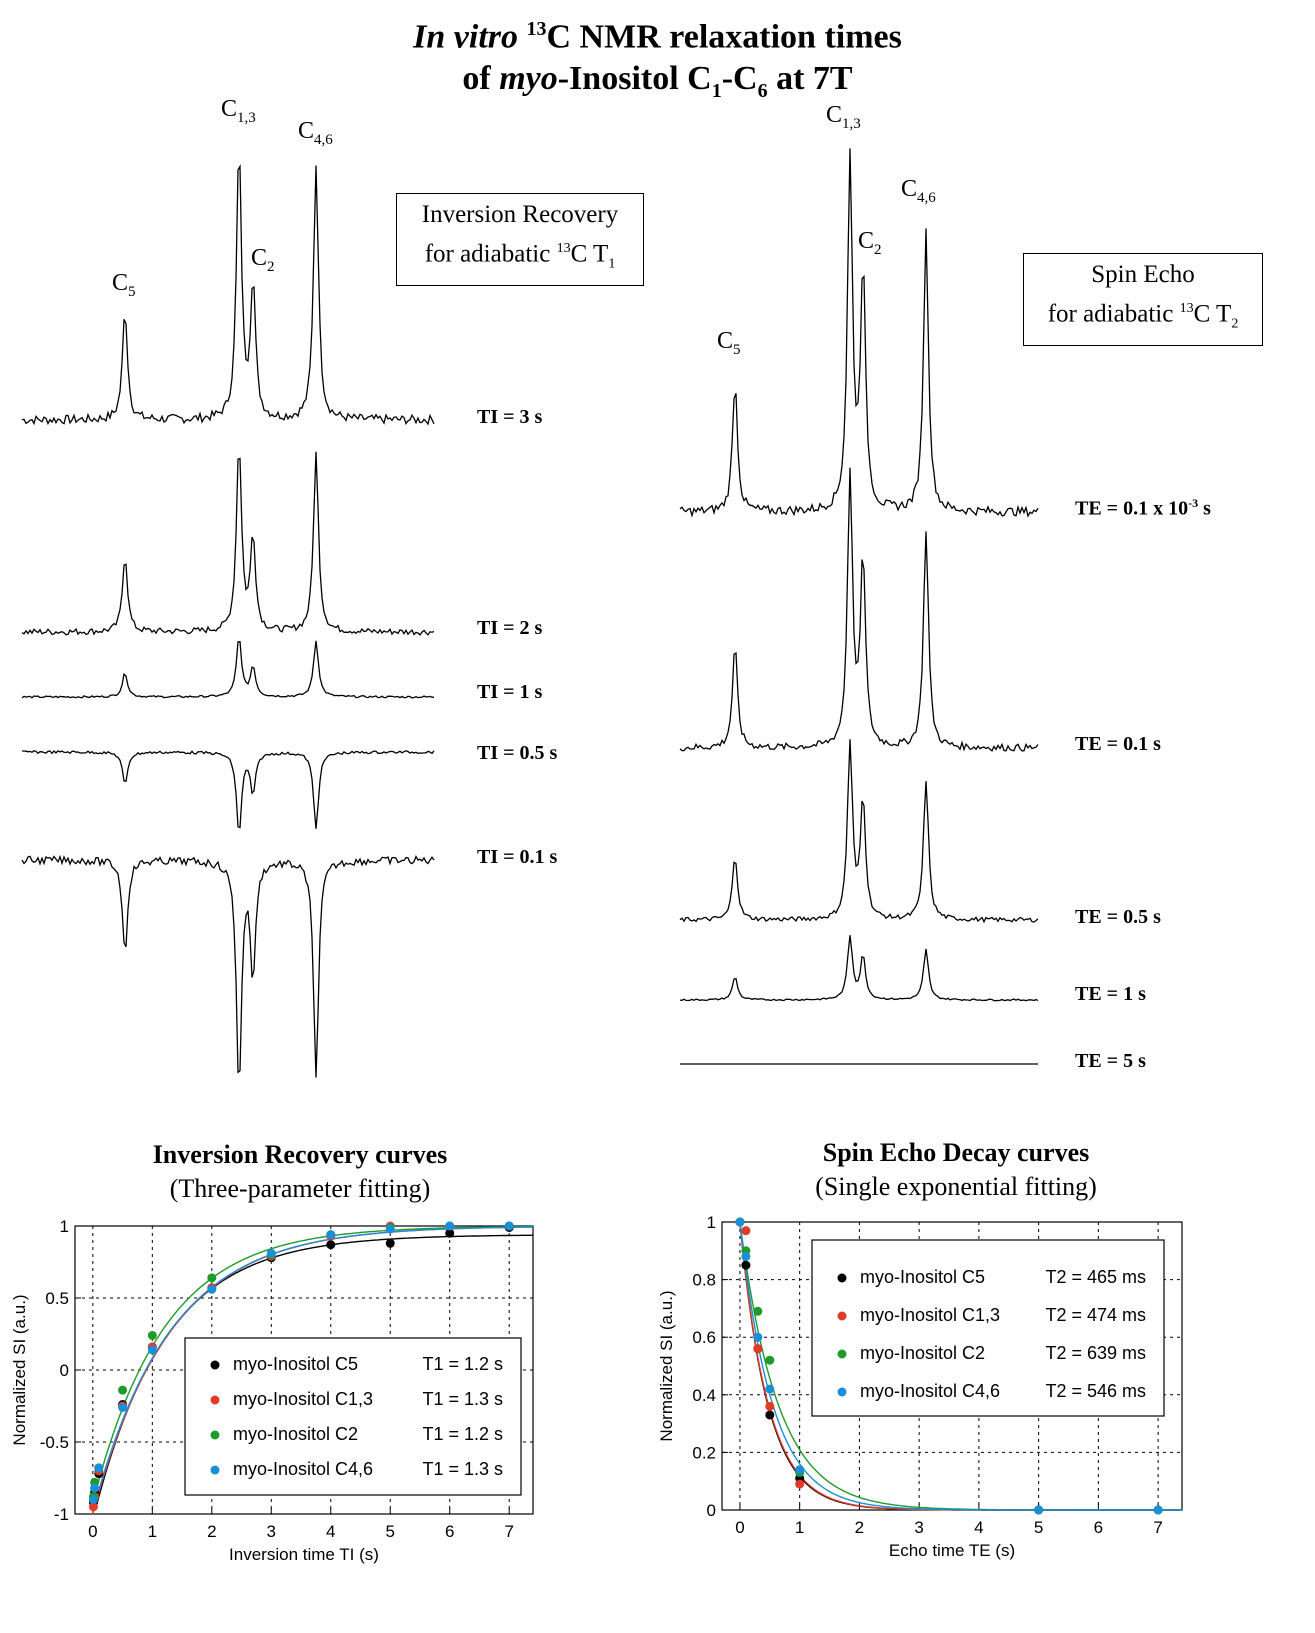  I want to click on se-spectrum-label: TE = 0.1 x 10-3 s, so click(1143, 508).